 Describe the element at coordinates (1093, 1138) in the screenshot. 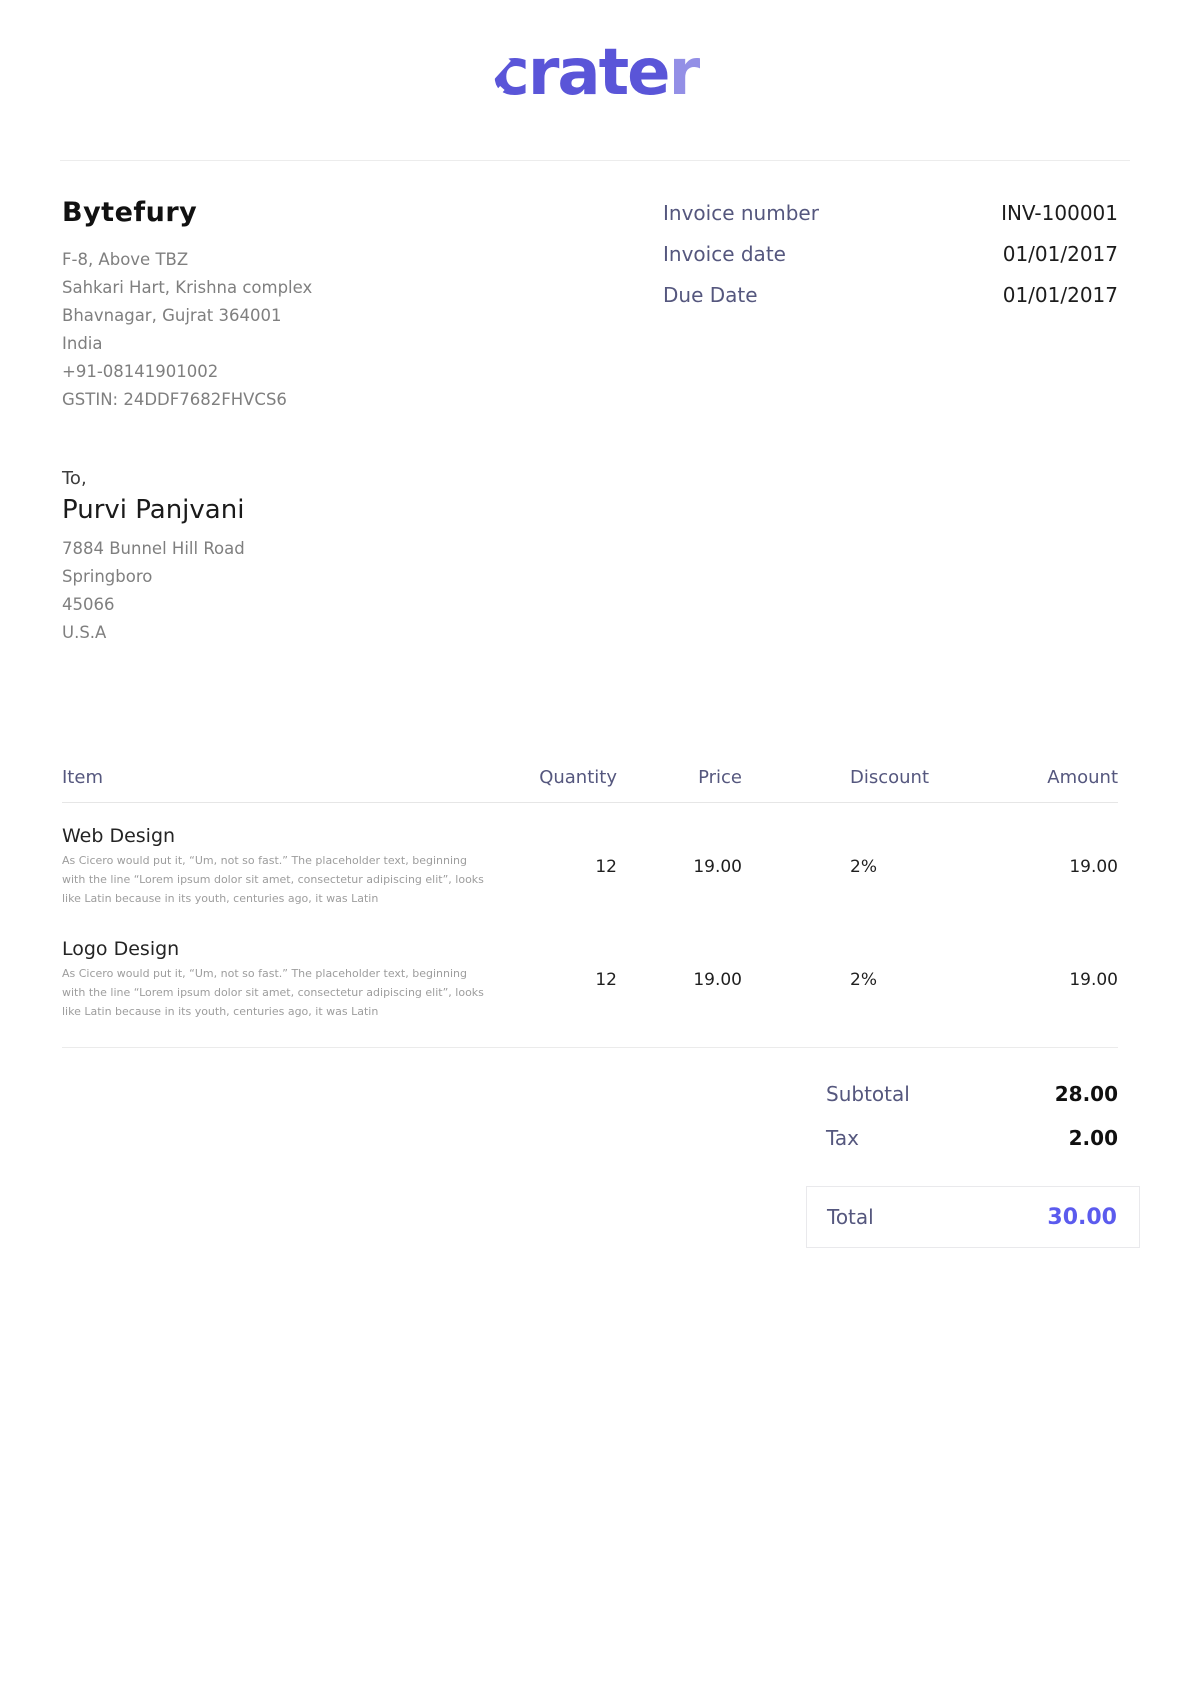

I see `tax-value: 2.00` at that location.